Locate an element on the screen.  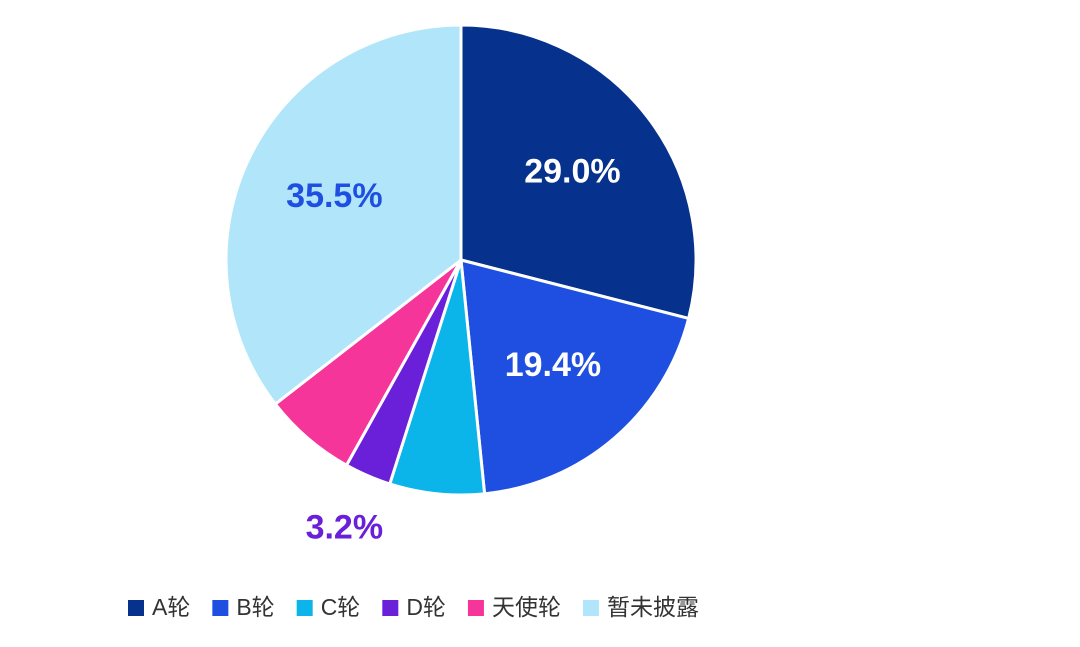
legend-label: B轮 is located at coordinates (255, 607).